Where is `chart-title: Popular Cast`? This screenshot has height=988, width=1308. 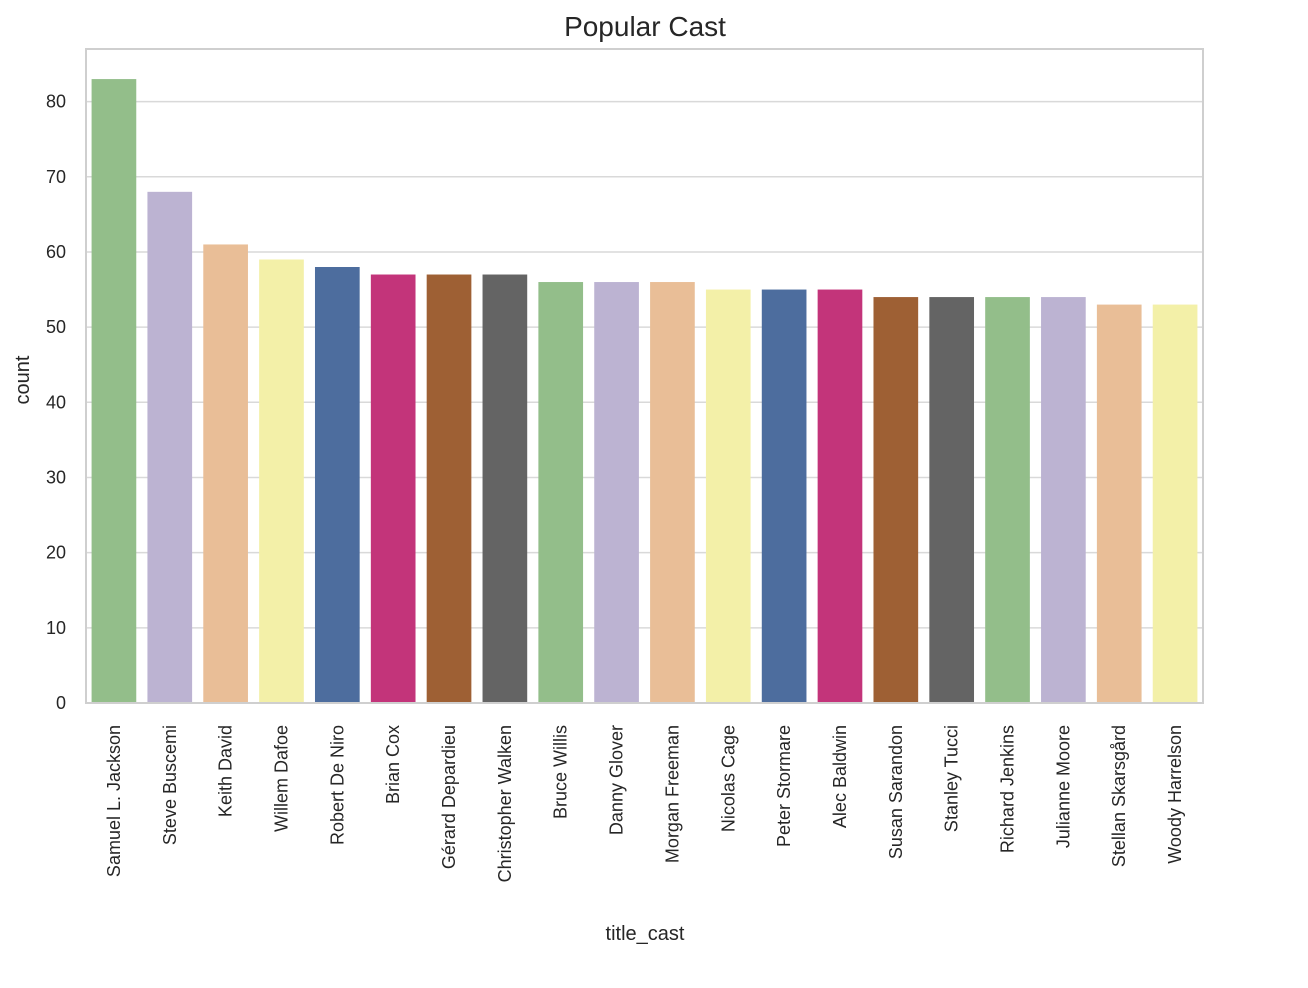
chart-title: Popular Cast is located at coordinates (645, 26).